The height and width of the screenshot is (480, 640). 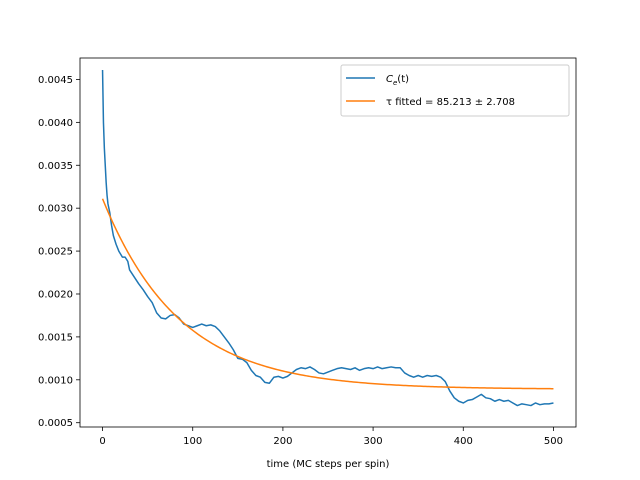 I want to click on y-tick-label: 0.0010, so click(x=55, y=380).